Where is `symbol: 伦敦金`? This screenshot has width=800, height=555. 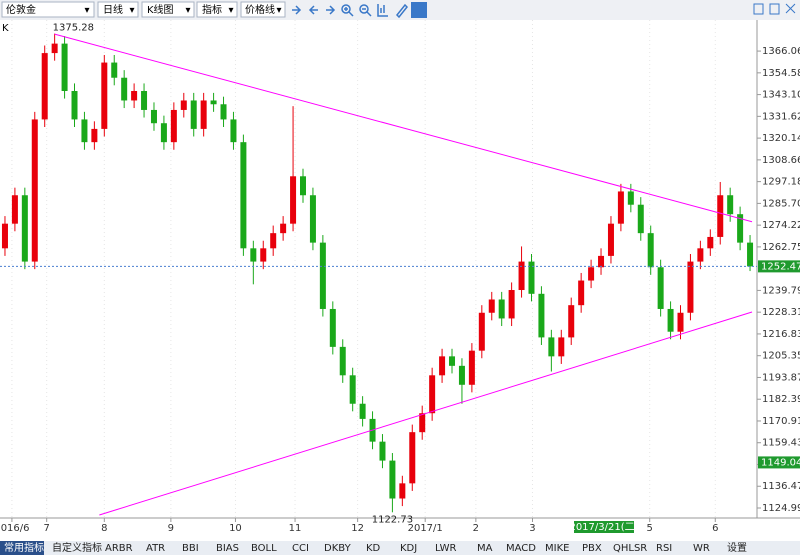 symbol: 伦敦金 is located at coordinates (21, 9).